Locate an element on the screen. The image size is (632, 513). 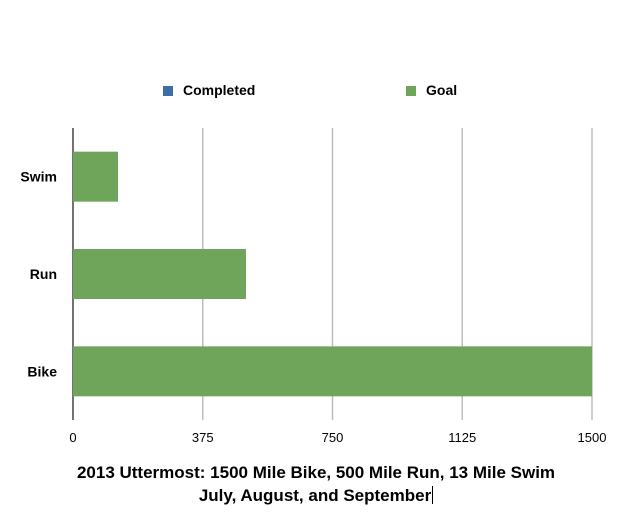
legend-item-goal: Goal is located at coordinates (431, 90).